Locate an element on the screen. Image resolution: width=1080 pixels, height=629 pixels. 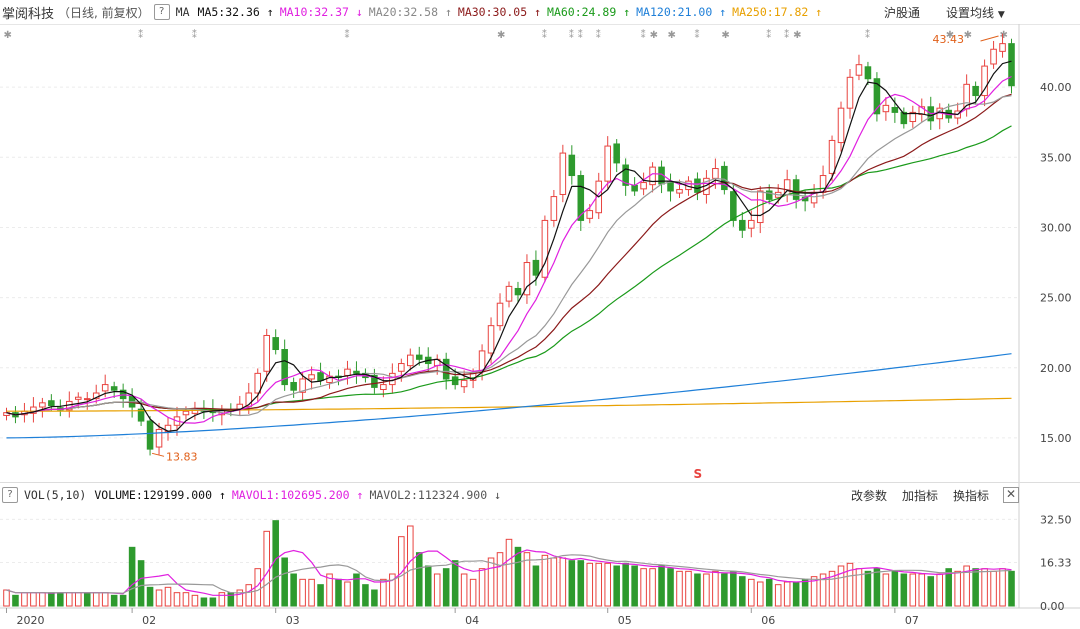
settings-ma-label: 设置均线 is located at coordinates (970, 12).